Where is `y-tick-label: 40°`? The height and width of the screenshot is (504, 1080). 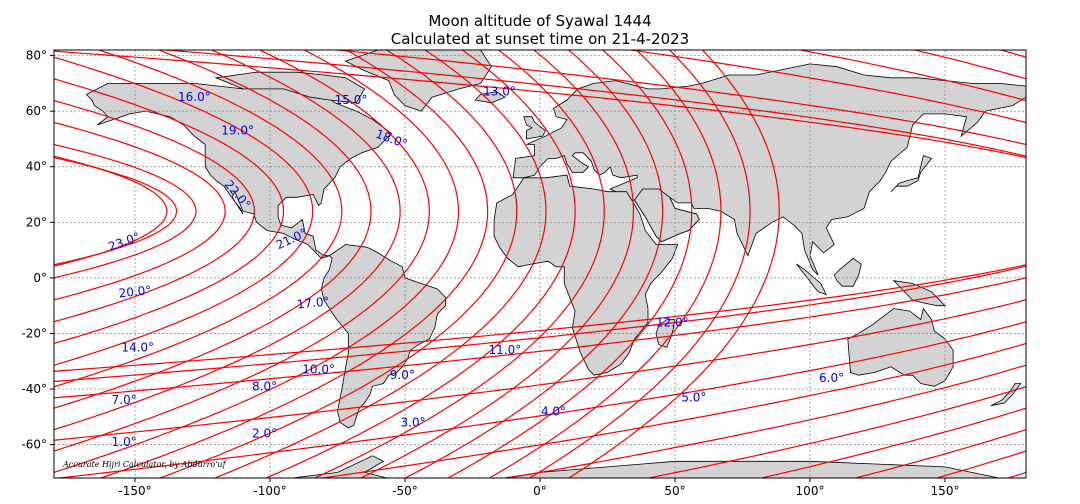 y-tick-label: 40° is located at coordinates (36, 167).